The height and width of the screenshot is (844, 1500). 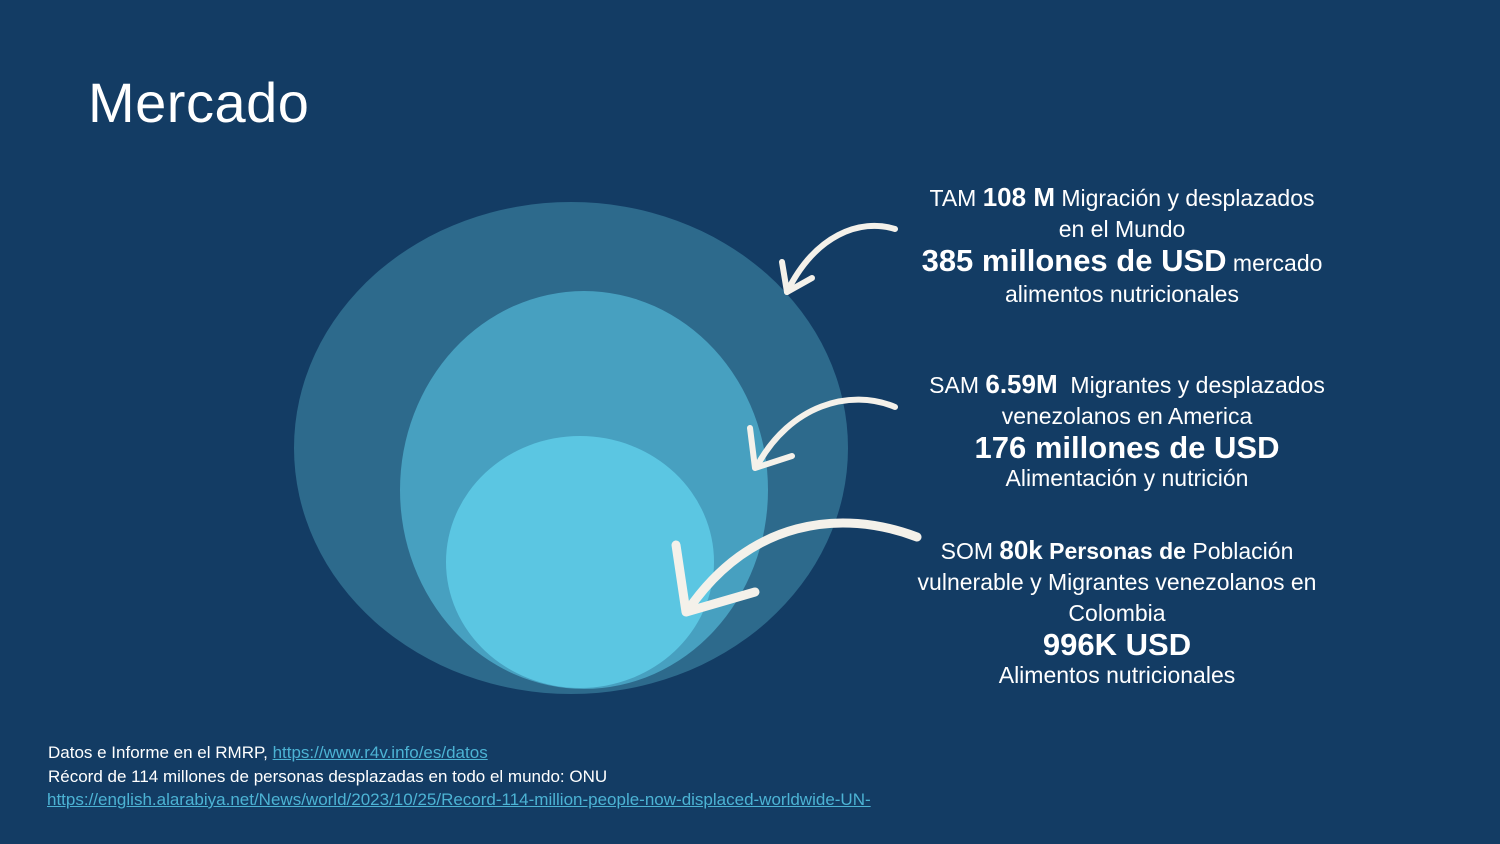 What do you see at coordinates (822, 433) in the screenshot?
I see `sam-arrow-icon` at bounding box center [822, 433].